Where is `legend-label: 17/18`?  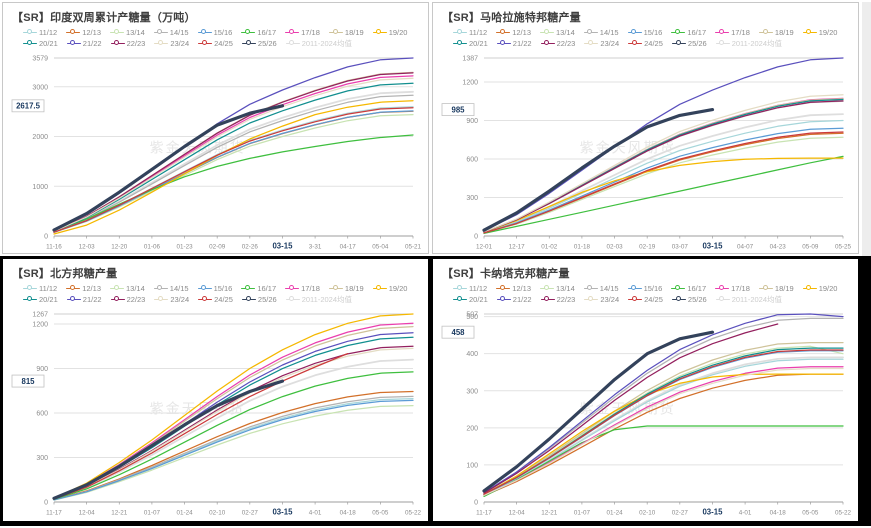 legend-label: 17/18 is located at coordinates (310, 288).